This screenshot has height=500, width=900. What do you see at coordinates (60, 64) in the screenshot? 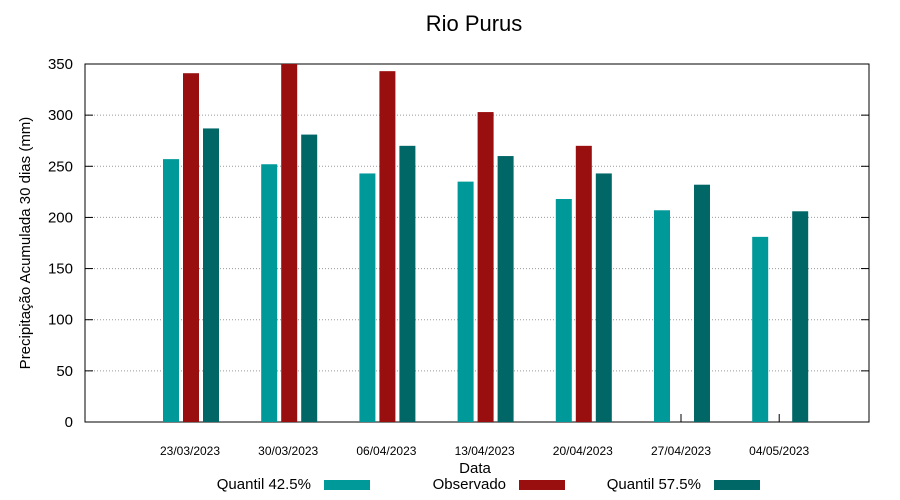
I see `y-tick-label: 350` at bounding box center [60, 64].